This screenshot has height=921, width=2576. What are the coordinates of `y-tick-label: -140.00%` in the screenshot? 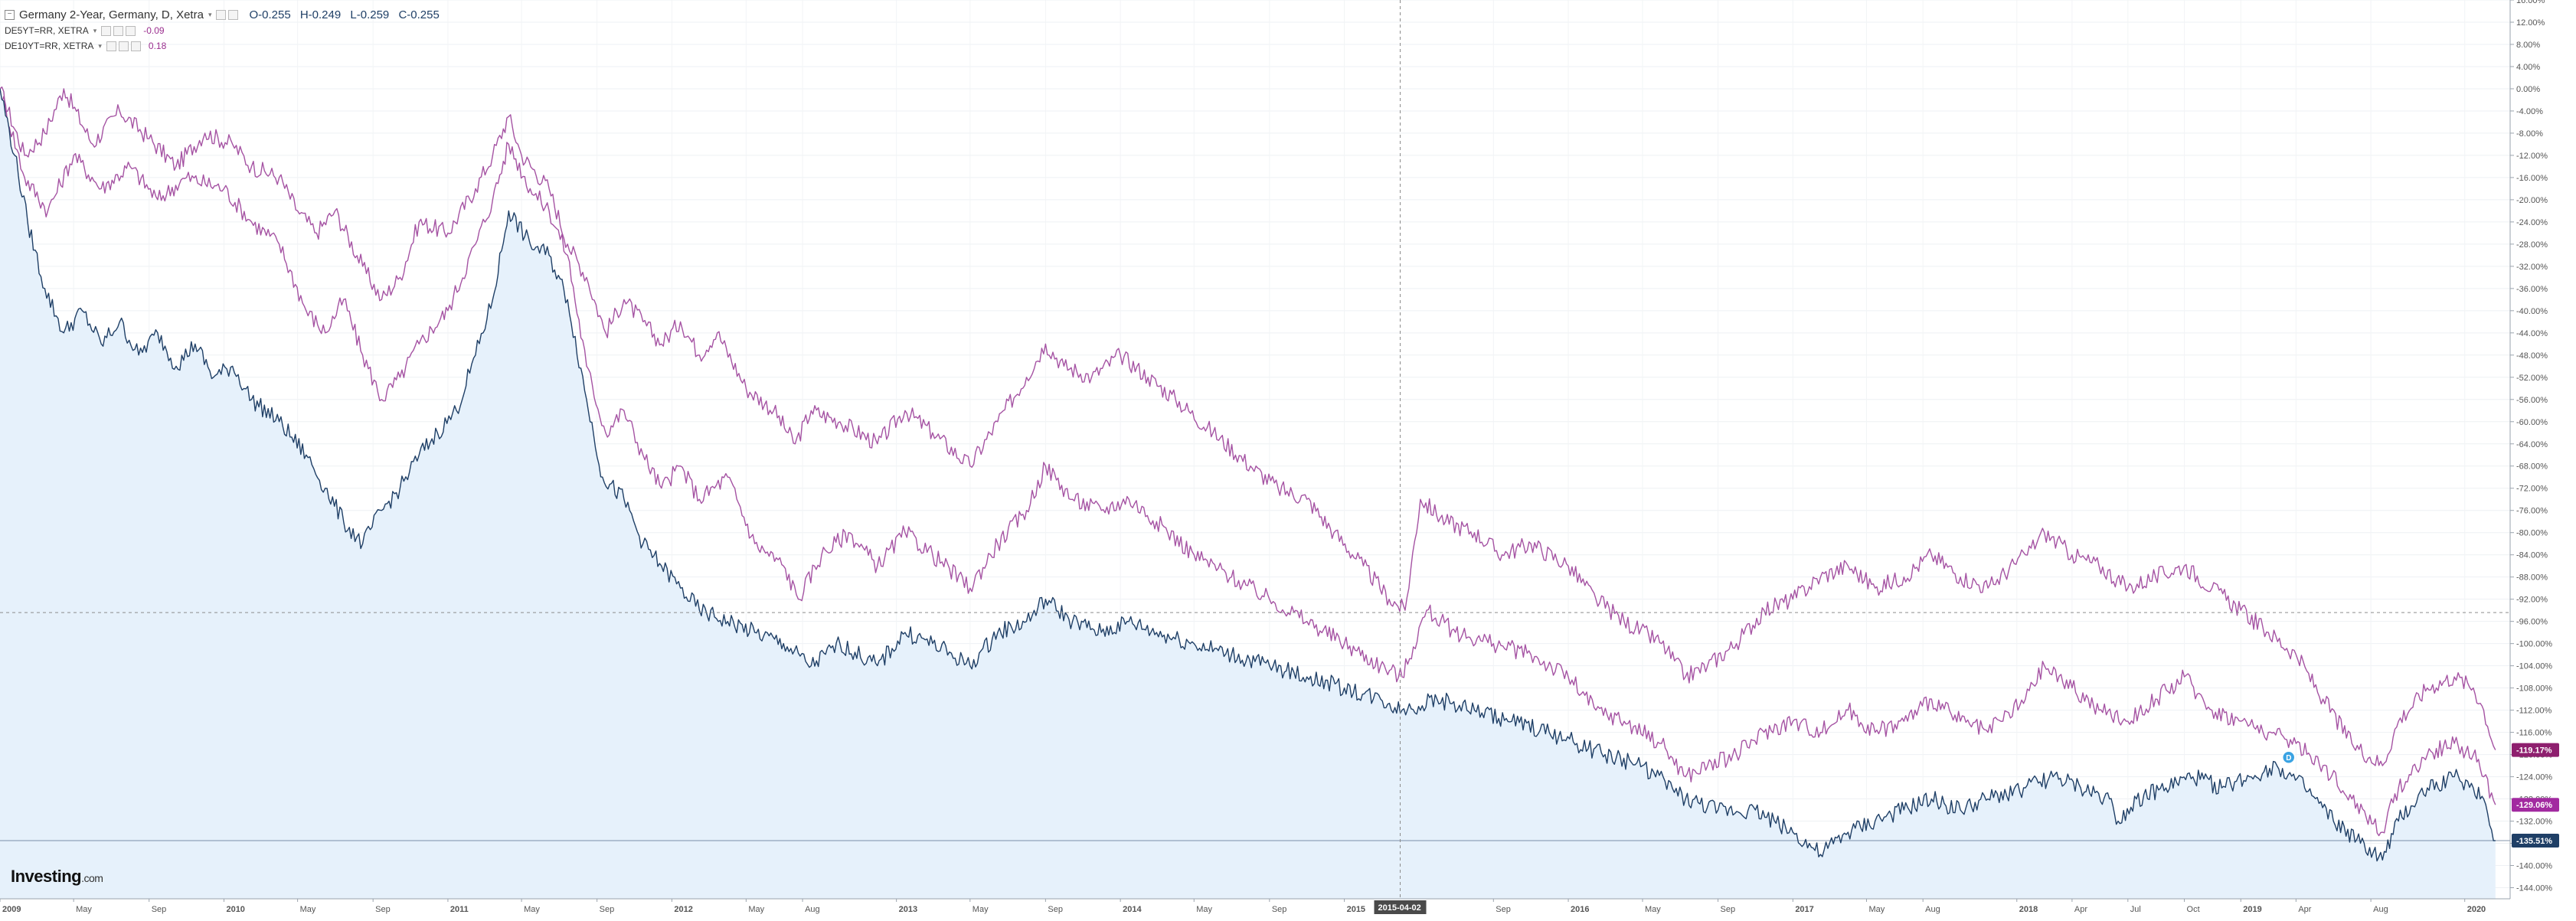 It's located at (2534, 866).